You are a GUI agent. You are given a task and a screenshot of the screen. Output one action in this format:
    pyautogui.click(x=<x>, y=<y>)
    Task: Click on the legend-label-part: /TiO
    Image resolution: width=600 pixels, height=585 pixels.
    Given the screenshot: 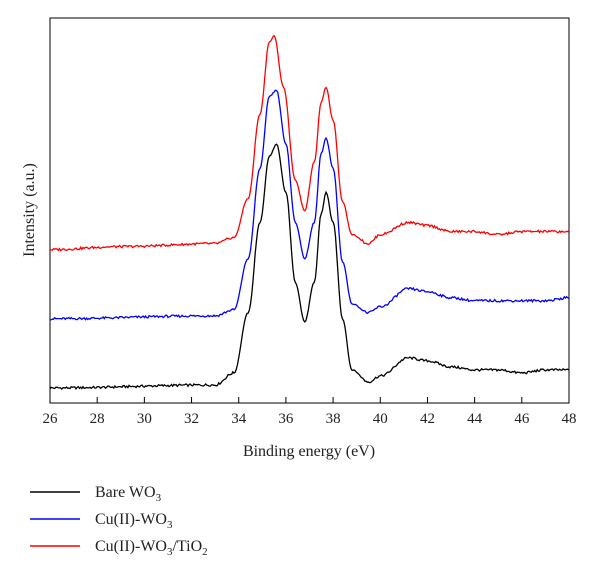 What is the action you would take?
    pyautogui.click(x=187, y=546)
    